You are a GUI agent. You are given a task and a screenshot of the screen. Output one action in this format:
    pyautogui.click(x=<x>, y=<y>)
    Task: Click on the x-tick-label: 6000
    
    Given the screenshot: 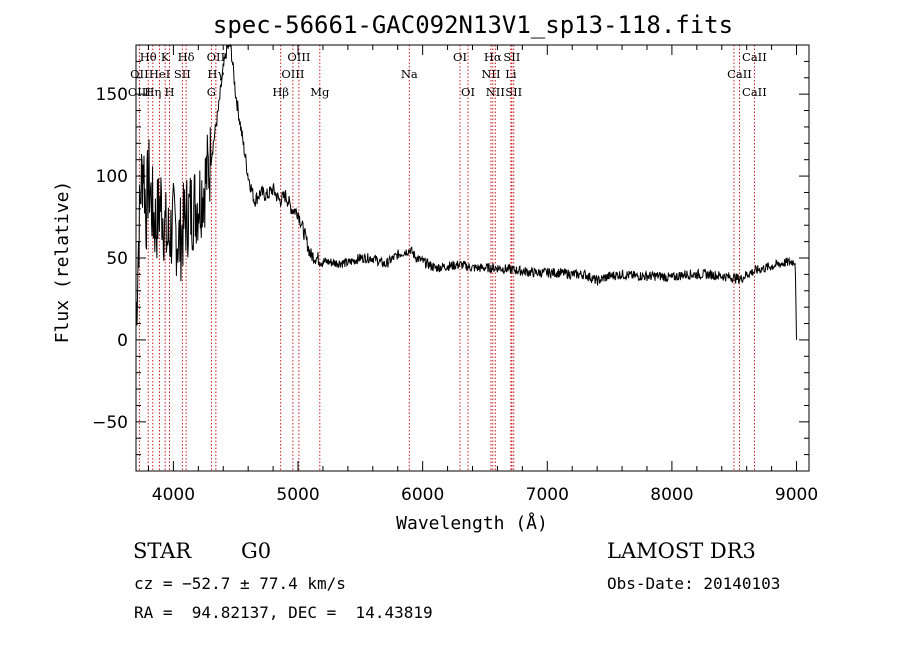 What is the action you would take?
    pyautogui.click(x=422, y=495)
    